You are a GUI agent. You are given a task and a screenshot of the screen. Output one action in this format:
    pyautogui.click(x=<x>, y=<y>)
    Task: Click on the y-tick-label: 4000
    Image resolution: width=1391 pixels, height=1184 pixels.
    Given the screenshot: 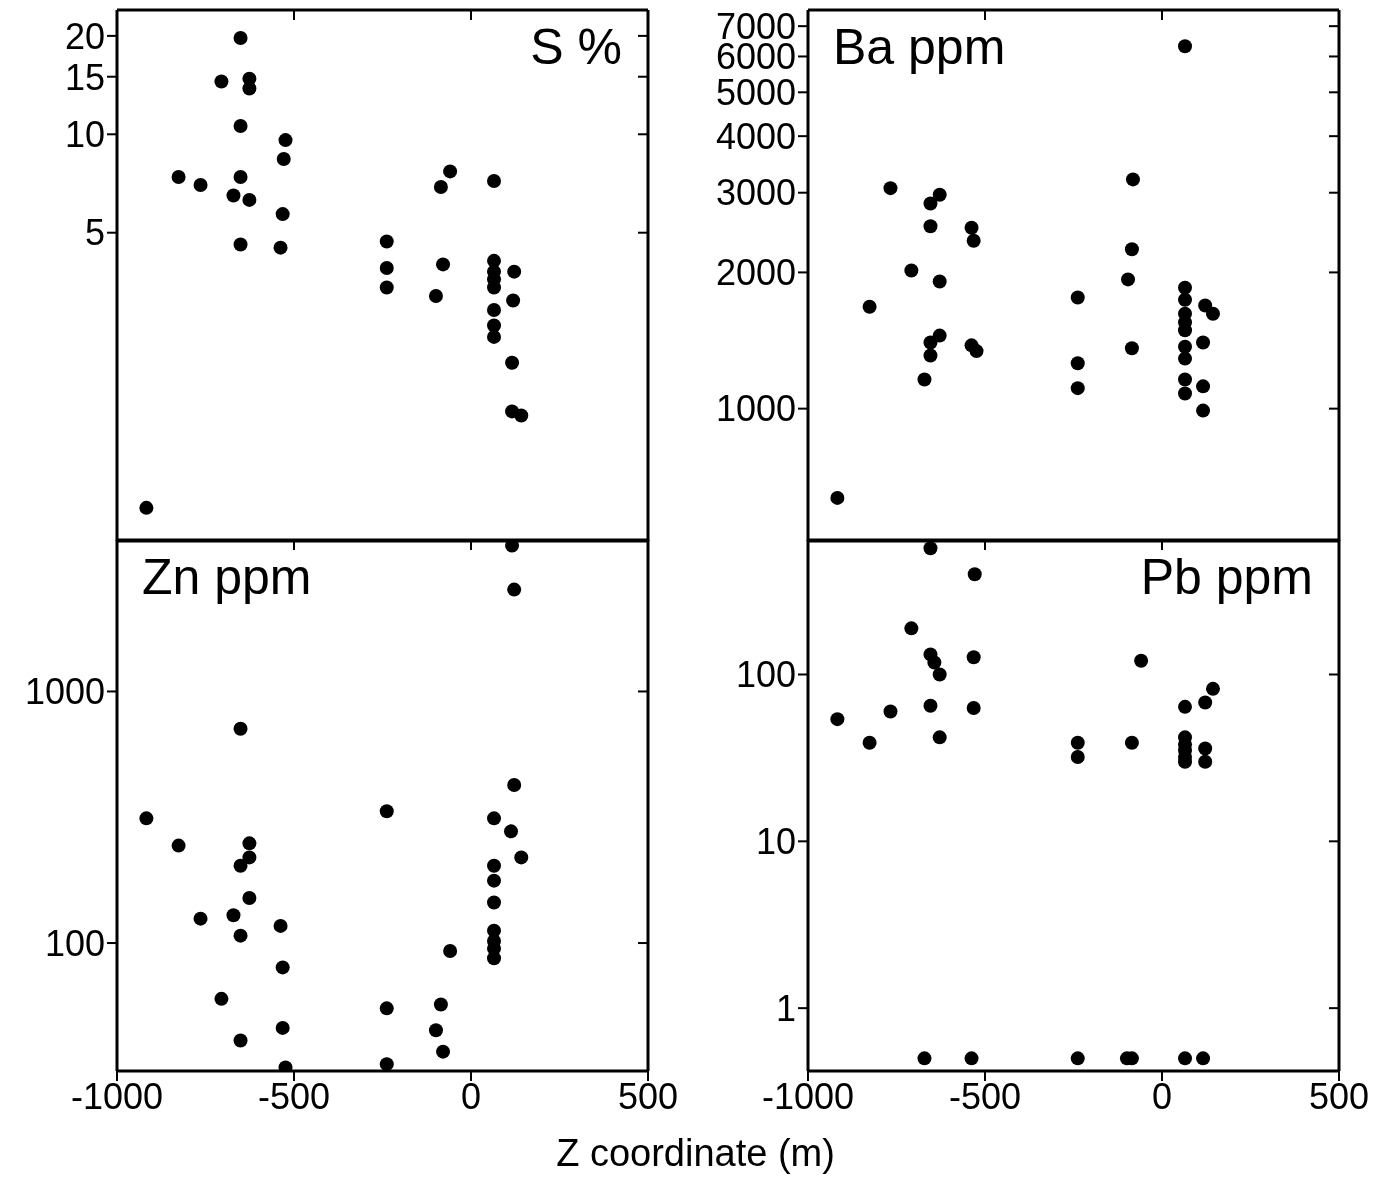 What is the action you would take?
    pyautogui.click(x=755, y=136)
    